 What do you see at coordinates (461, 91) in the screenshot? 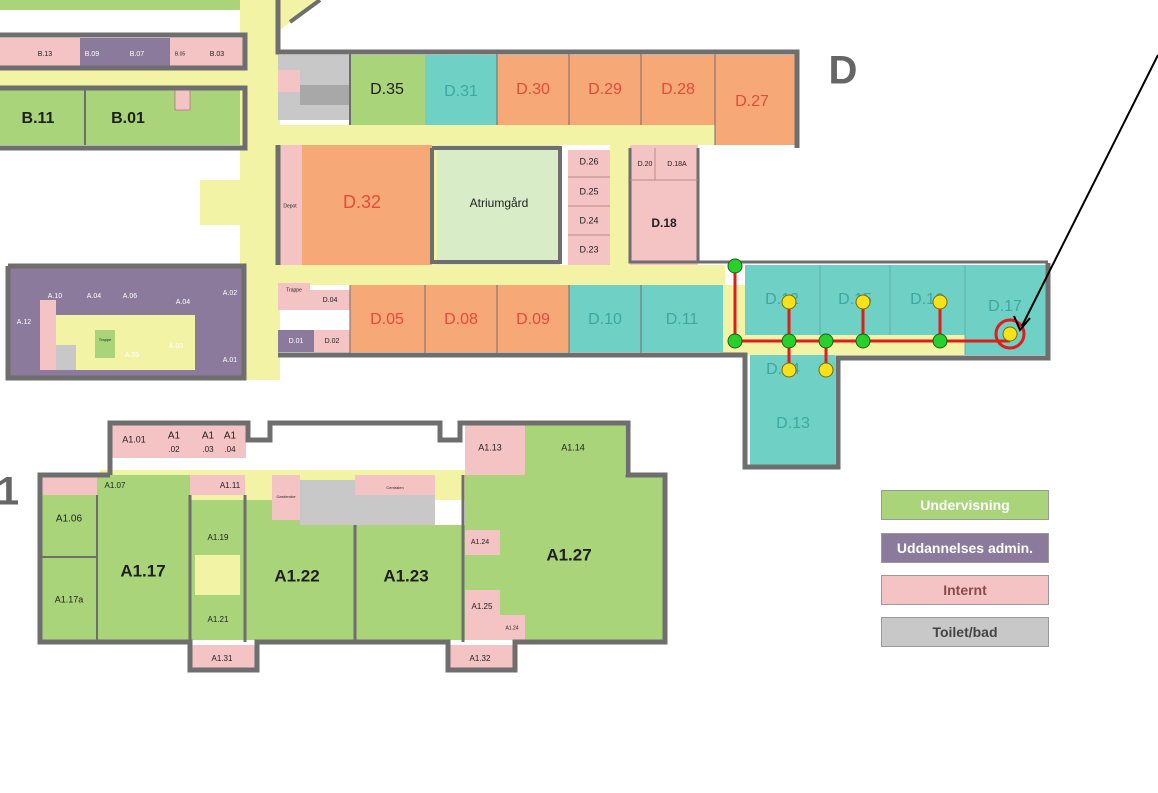
I see `room-d31: D.31` at bounding box center [461, 91].